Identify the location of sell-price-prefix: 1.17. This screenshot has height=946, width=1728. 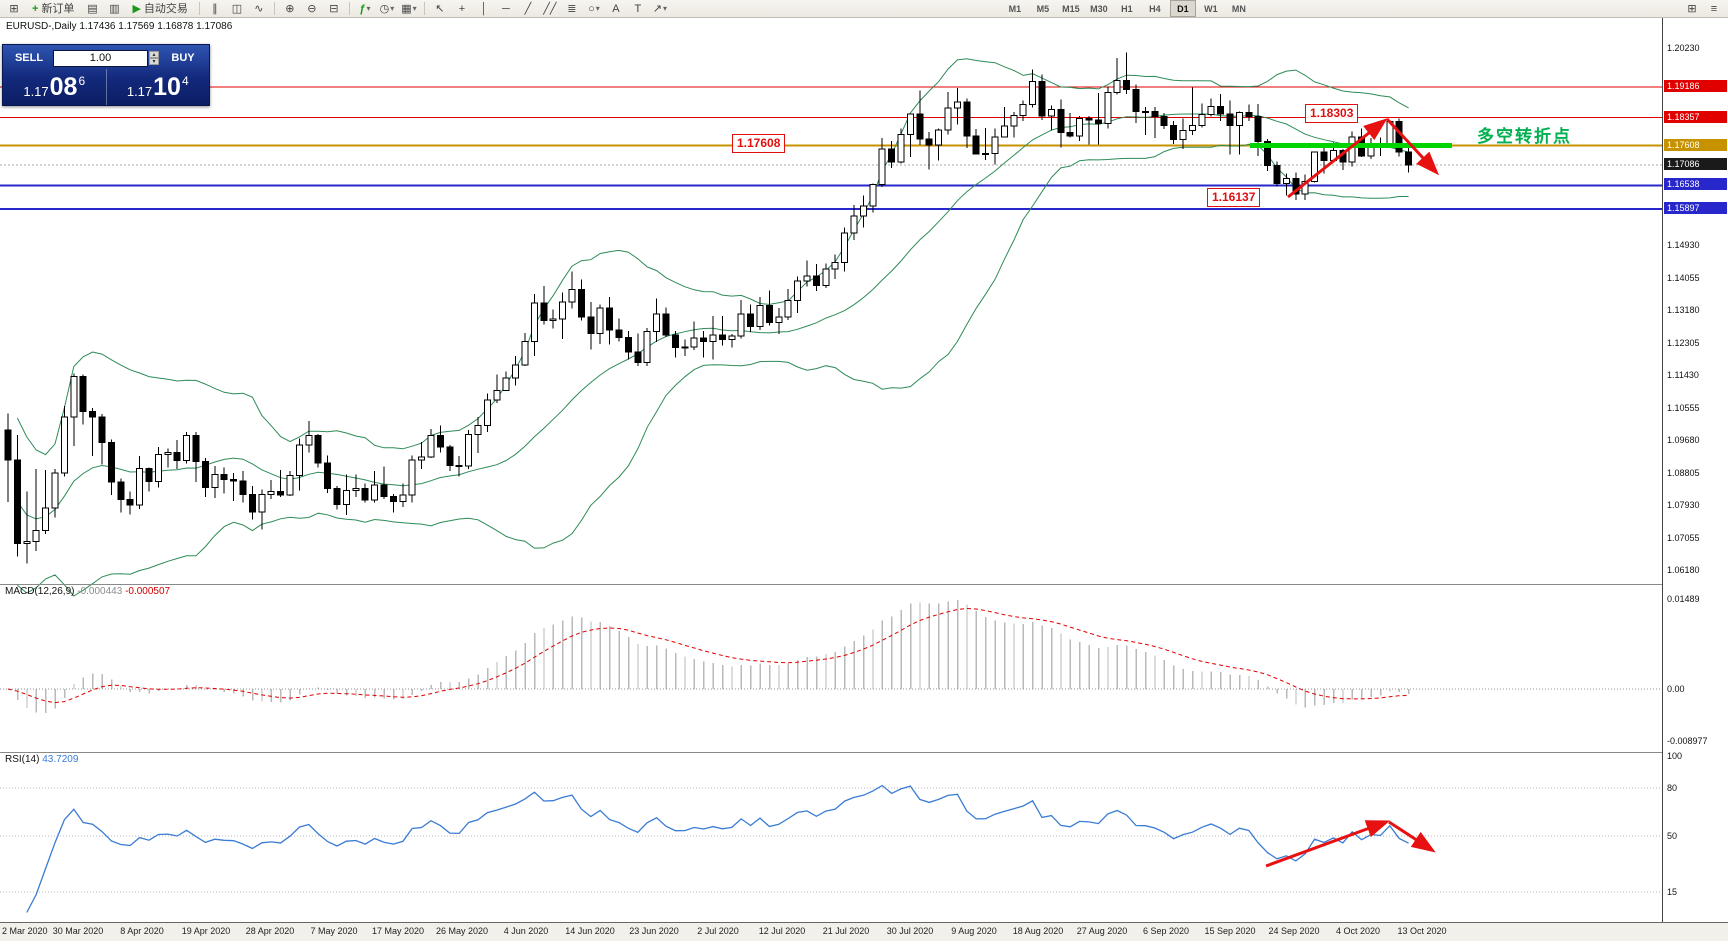
(36, 91).